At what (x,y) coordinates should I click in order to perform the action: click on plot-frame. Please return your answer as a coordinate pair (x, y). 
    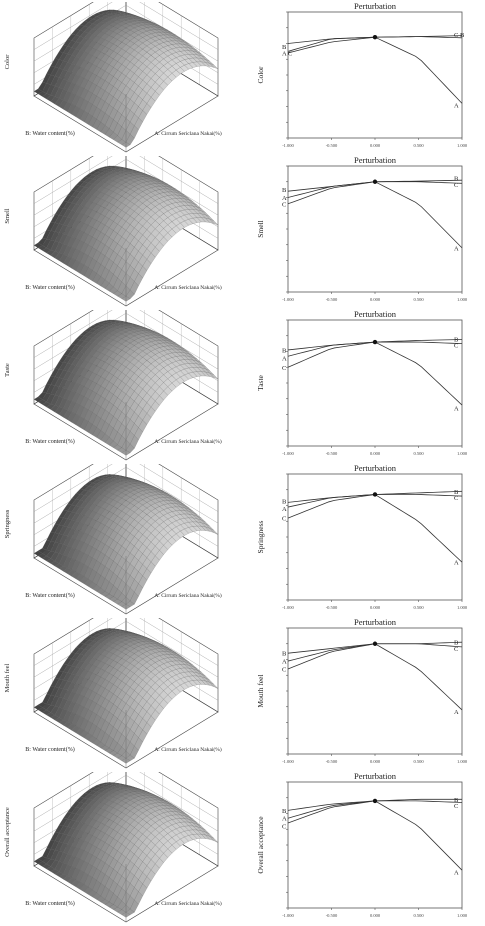
    Looking at the image, I should click on (375, 383).